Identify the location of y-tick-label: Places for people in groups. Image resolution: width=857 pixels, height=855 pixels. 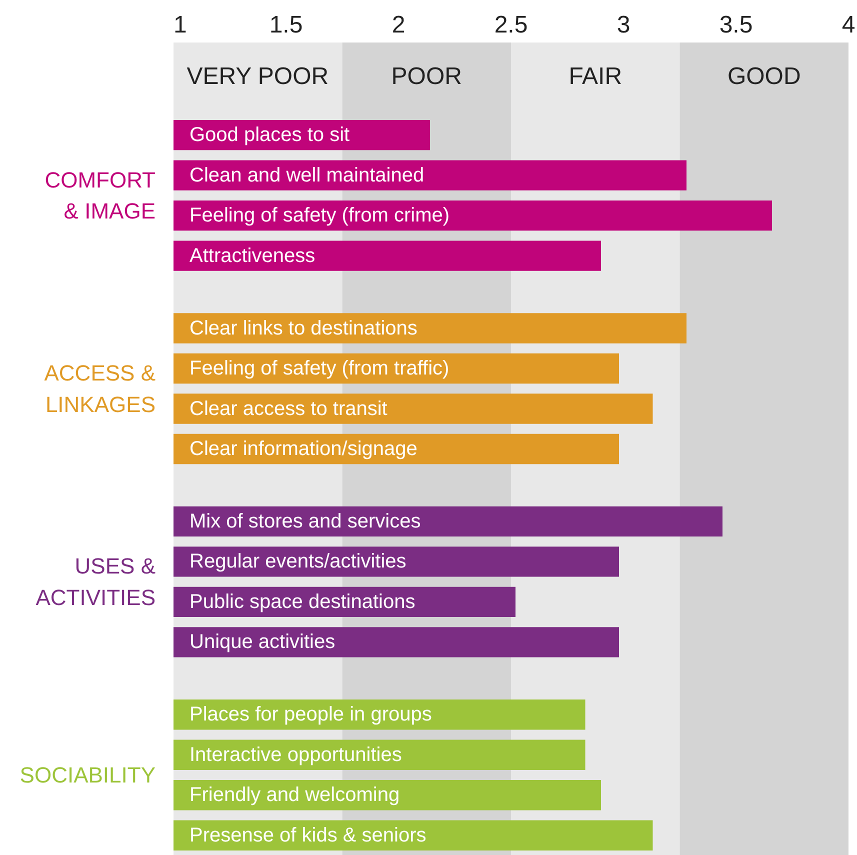
(311, 715).